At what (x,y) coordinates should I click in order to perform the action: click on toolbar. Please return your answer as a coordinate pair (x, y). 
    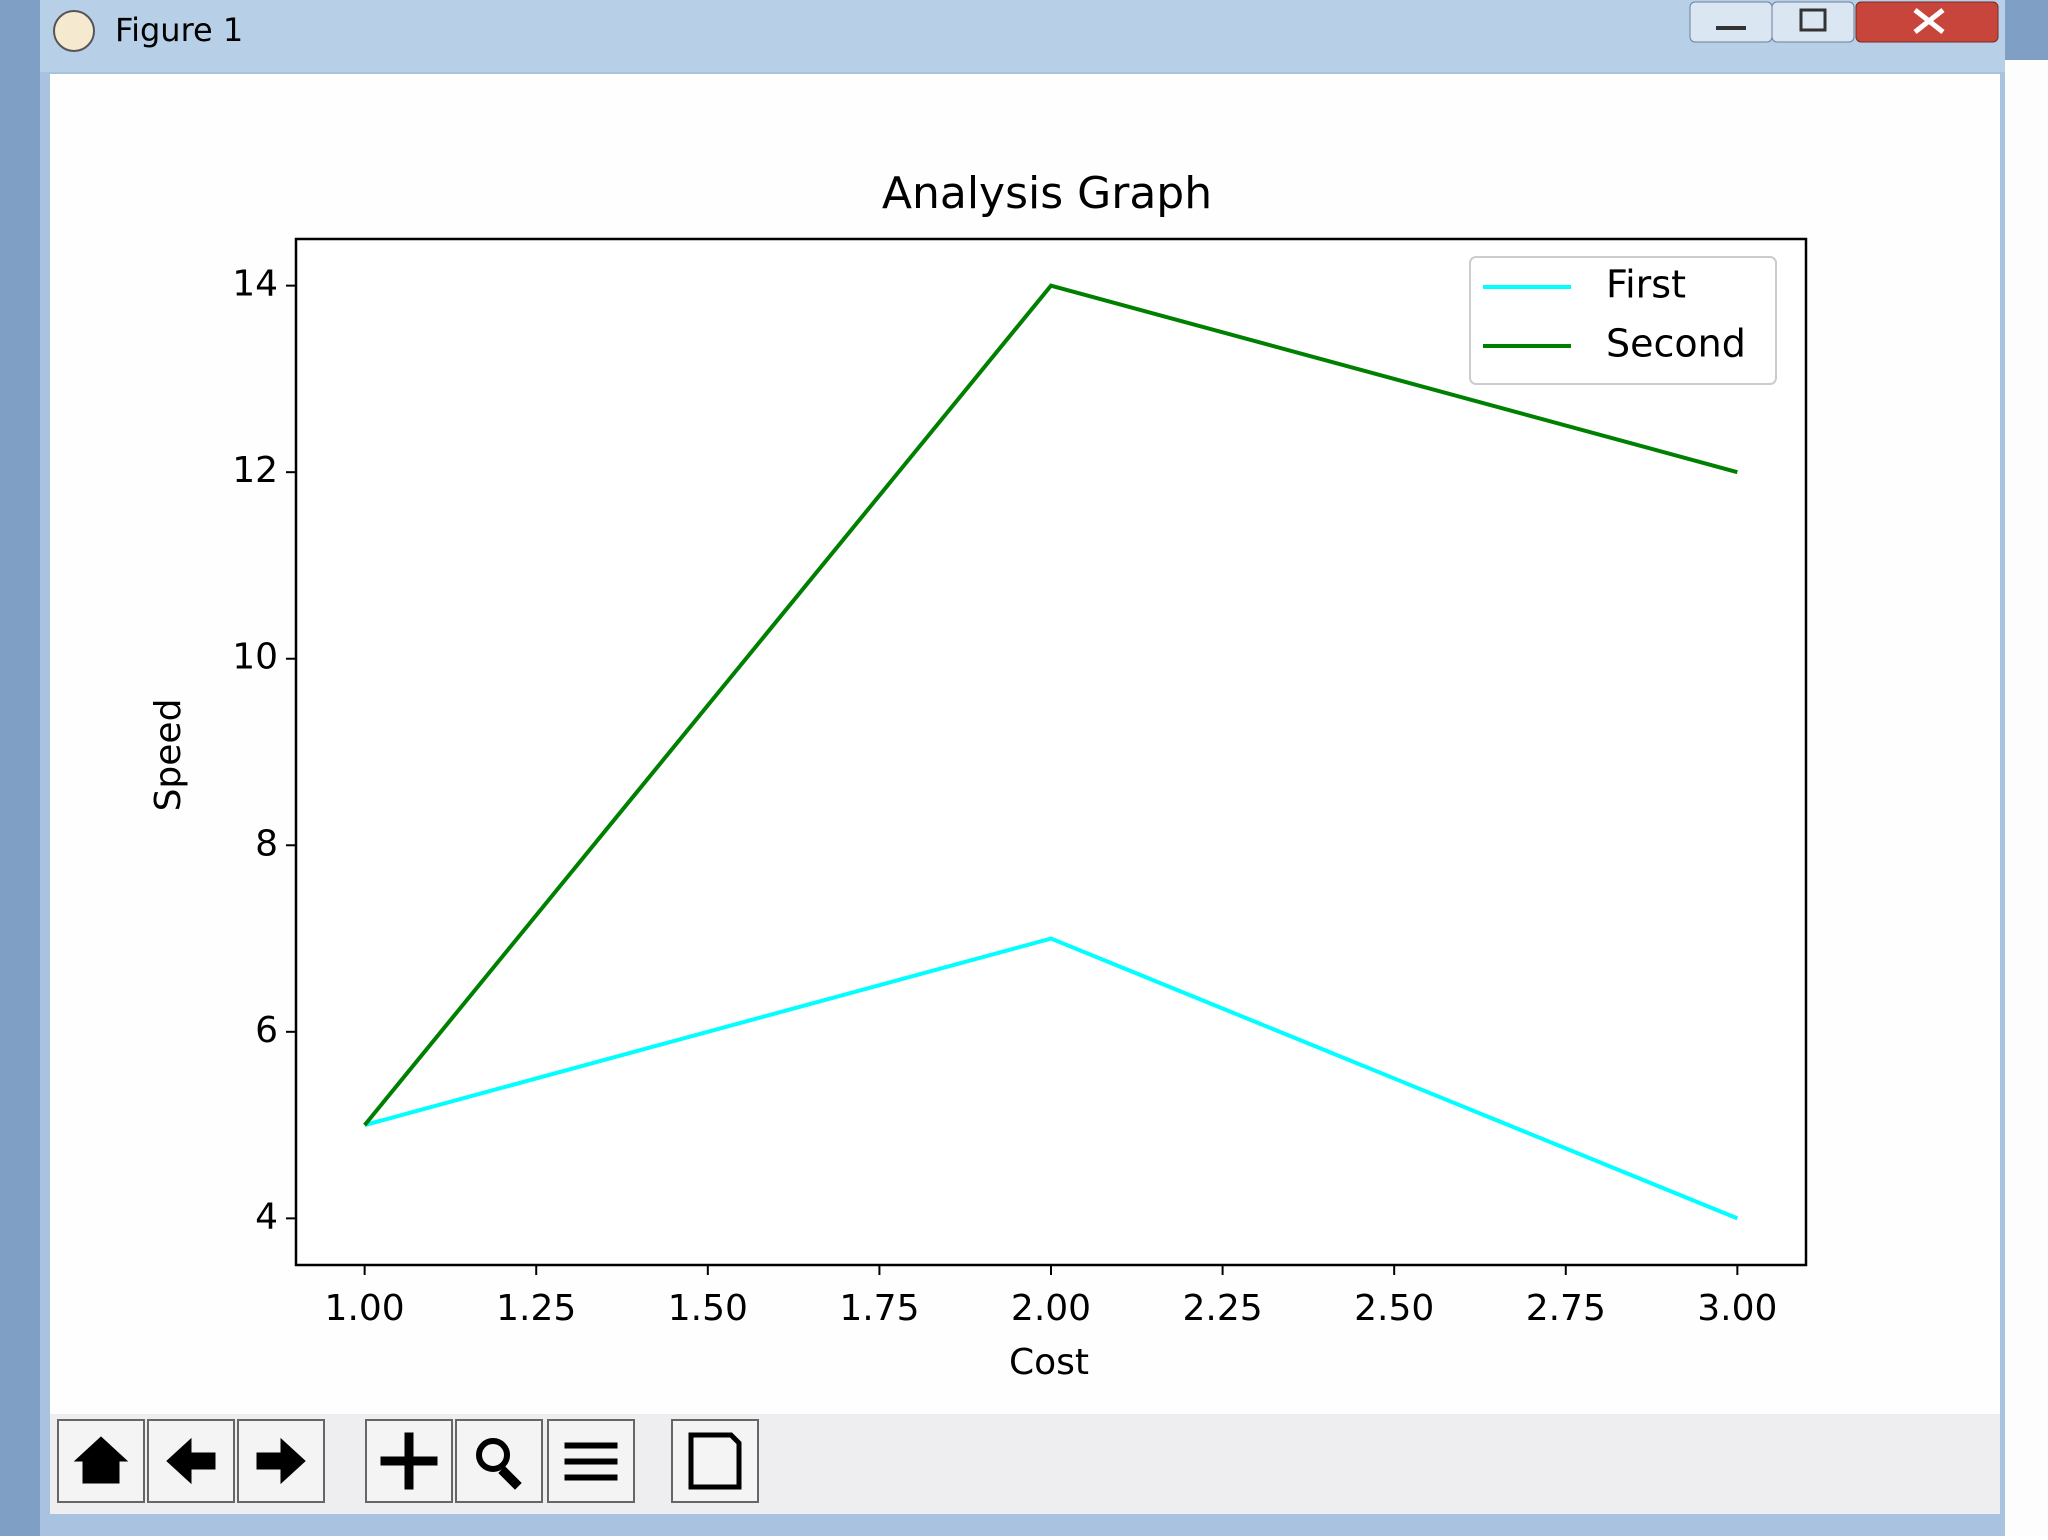
    Looking at the image, I should click on (1025, 1464).